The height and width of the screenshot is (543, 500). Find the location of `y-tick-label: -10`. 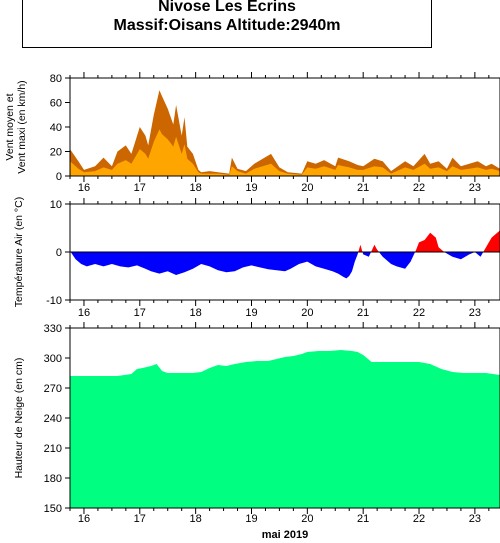

y-tick-label: -10 is located at coordinates (54, 301).